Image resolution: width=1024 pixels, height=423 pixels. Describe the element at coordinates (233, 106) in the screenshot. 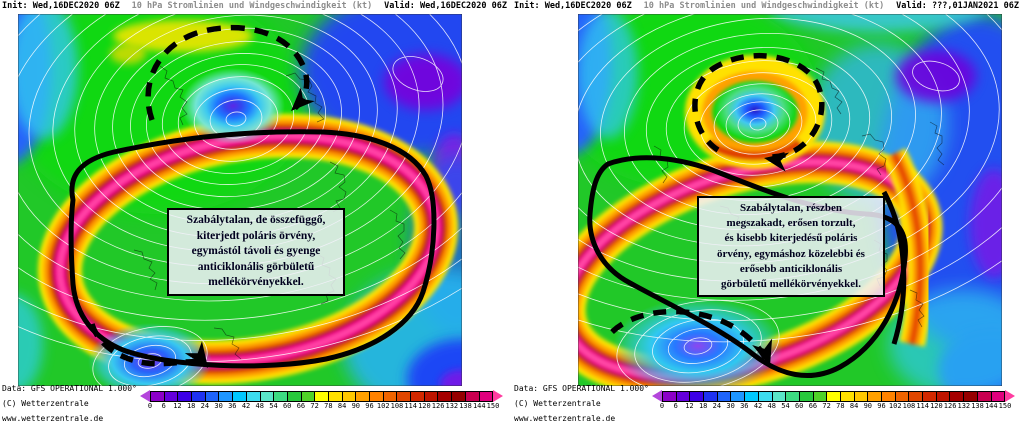

I see `polar-vortex-center` at that location.